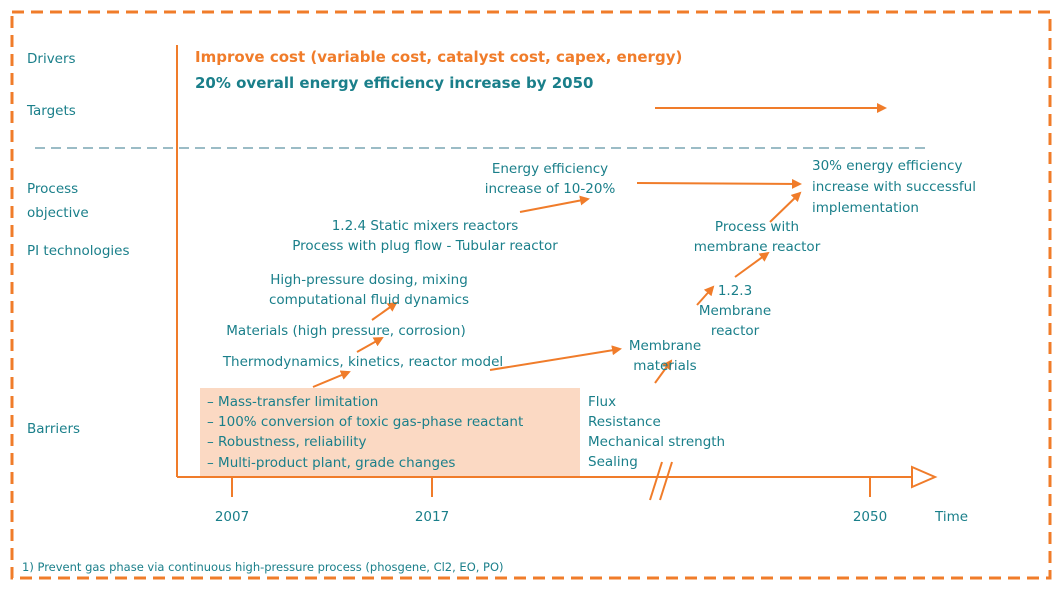 The width and height of the screenshot is (1061, 589). What do you see at coordinates (51, 59) in the screenshot?
I see `row-label: Drivers` at bounding box center [51, 59].